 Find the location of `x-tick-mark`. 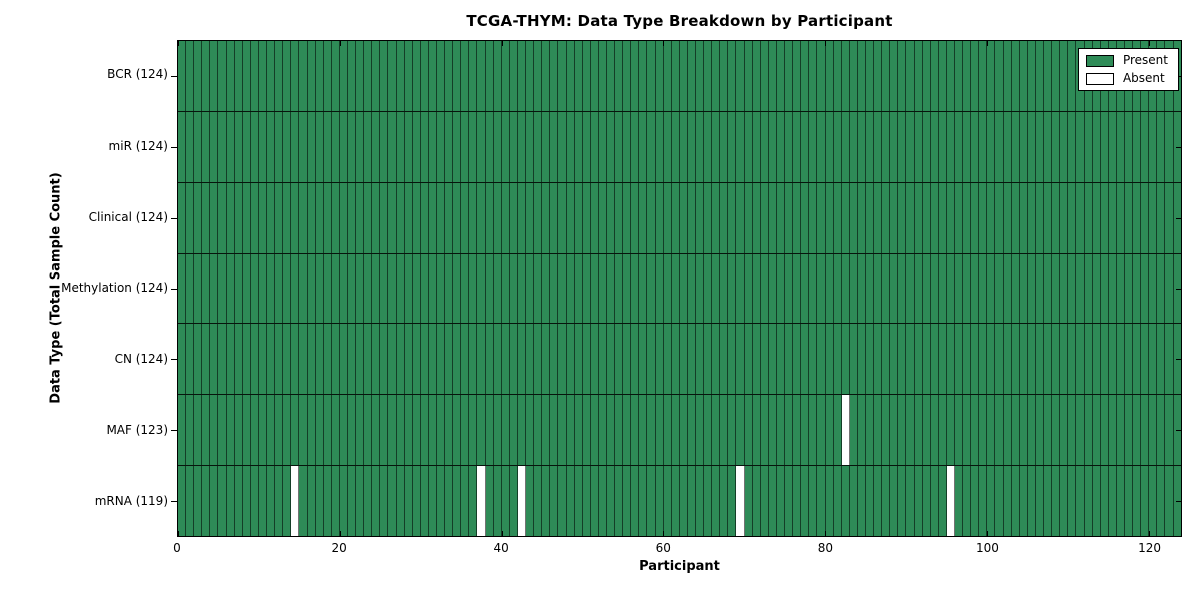

x-tick-mark is located at coordinates (340, 533).